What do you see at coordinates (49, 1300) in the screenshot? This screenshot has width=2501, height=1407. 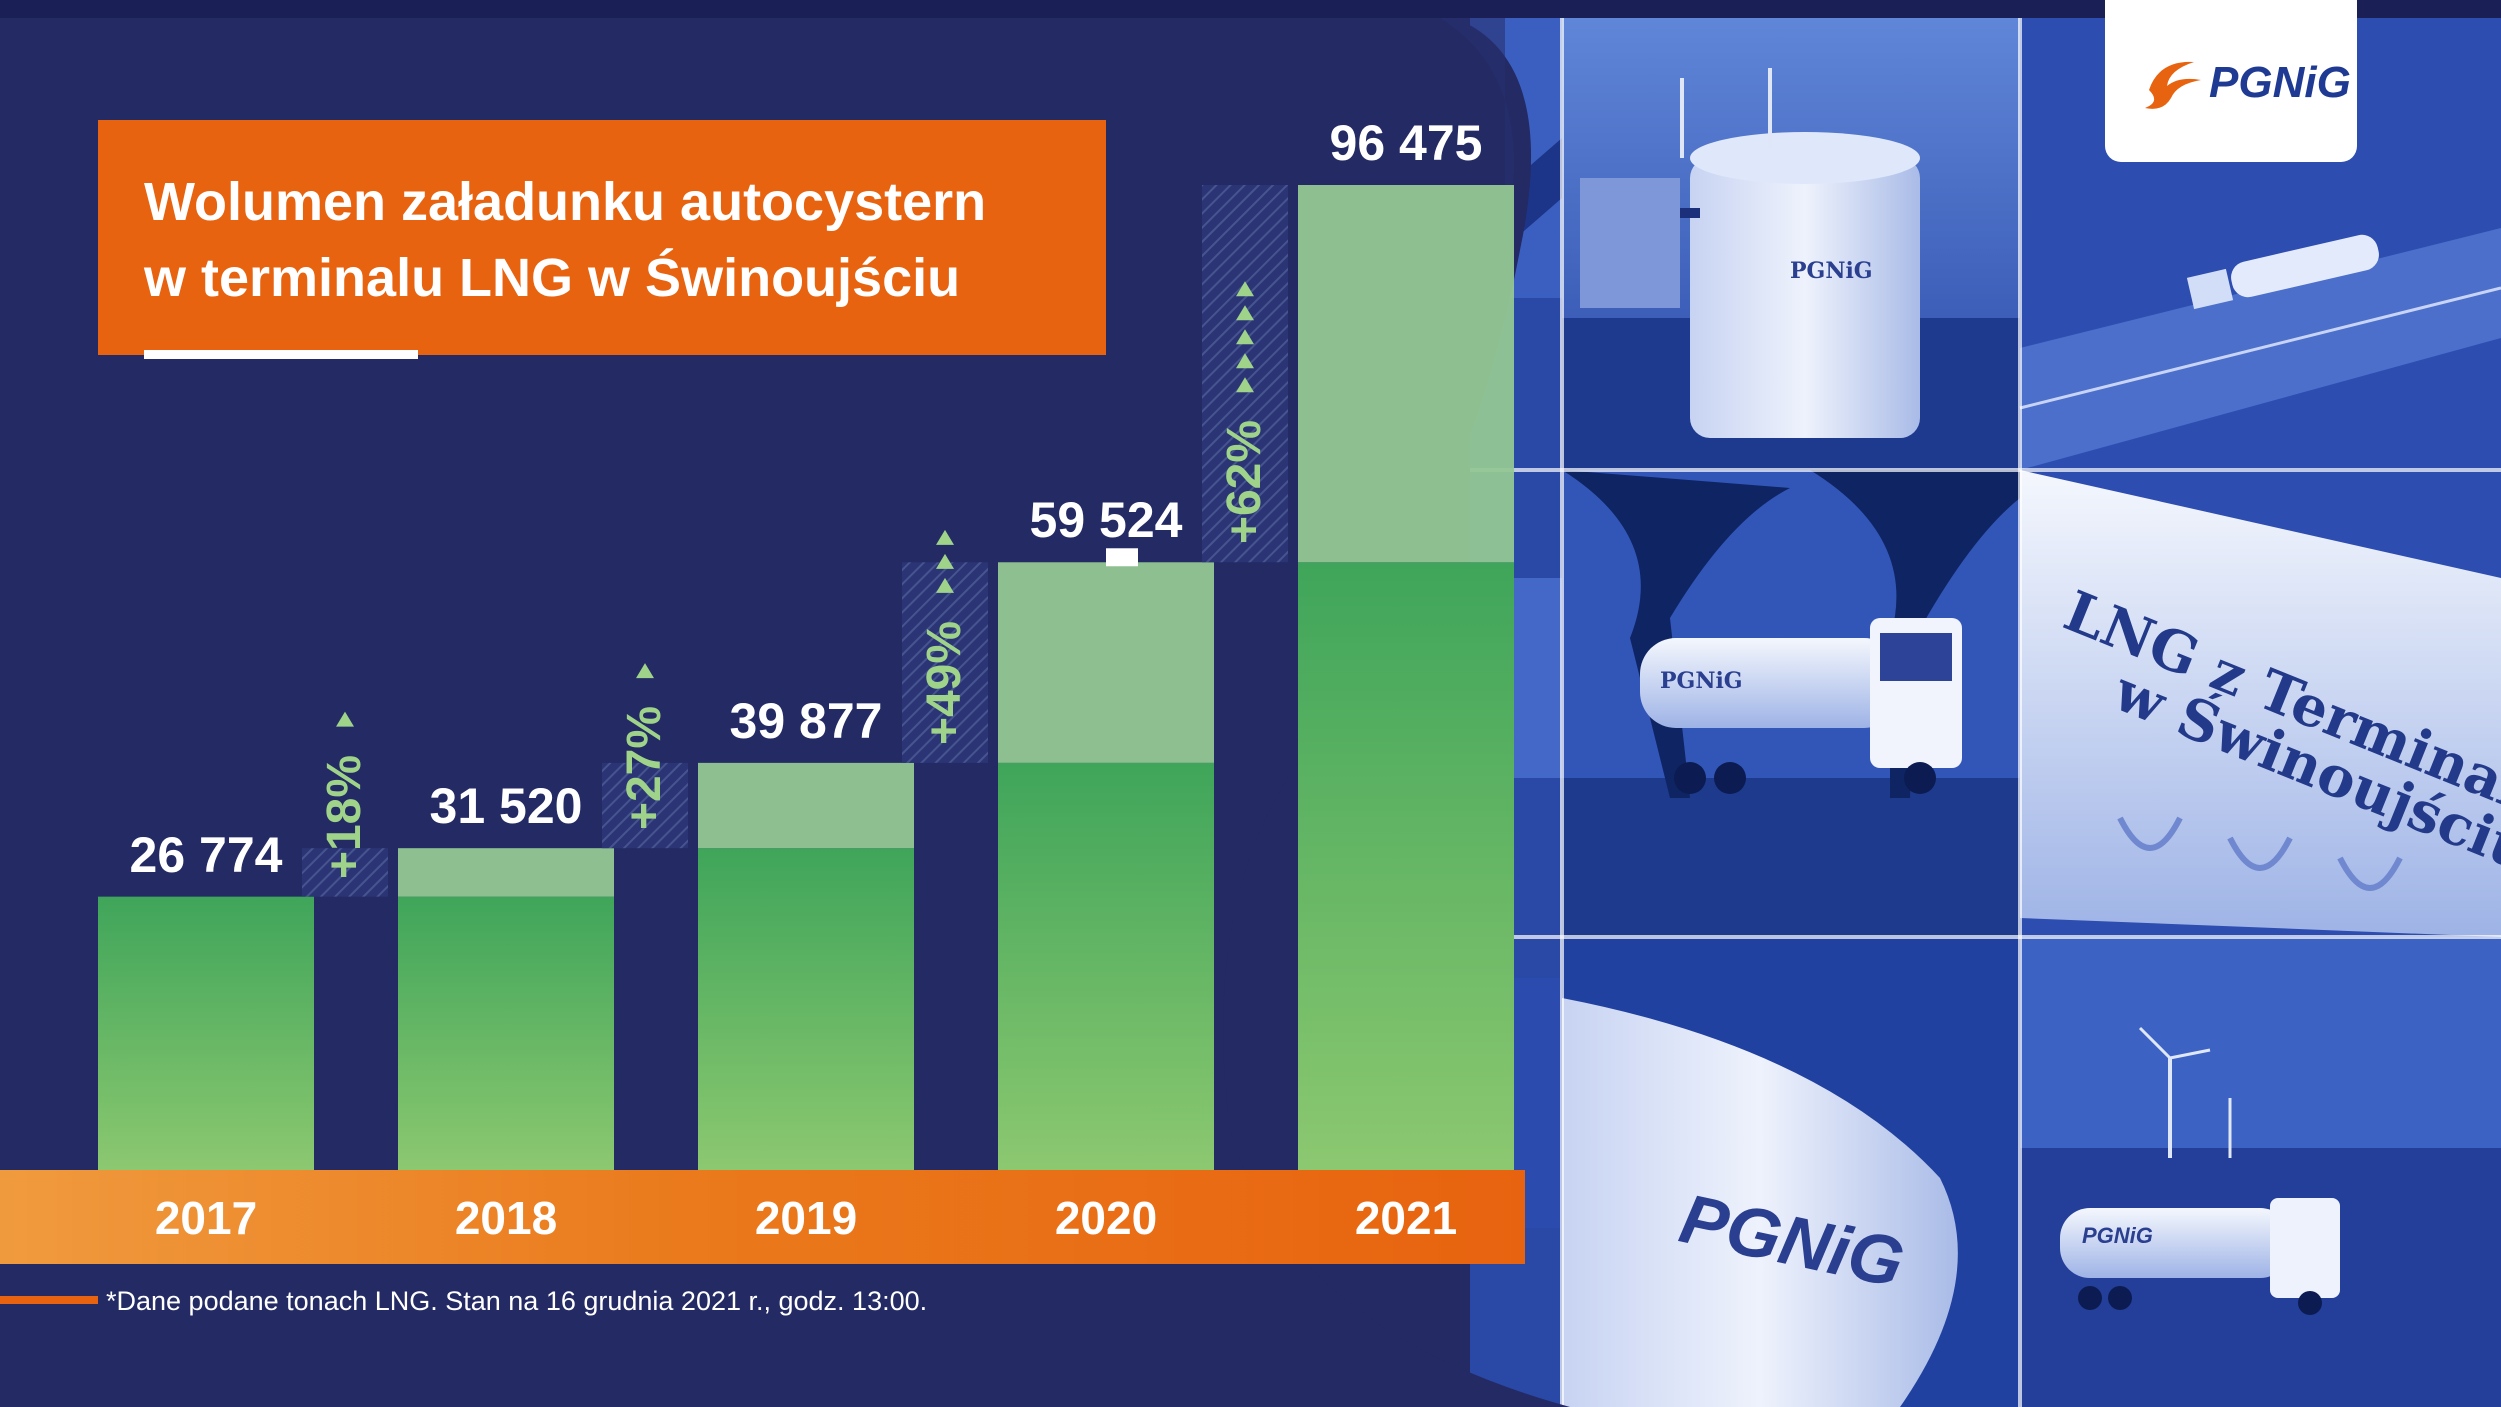 I see `footnote-accent-line` at bounding box center [49, 1300].